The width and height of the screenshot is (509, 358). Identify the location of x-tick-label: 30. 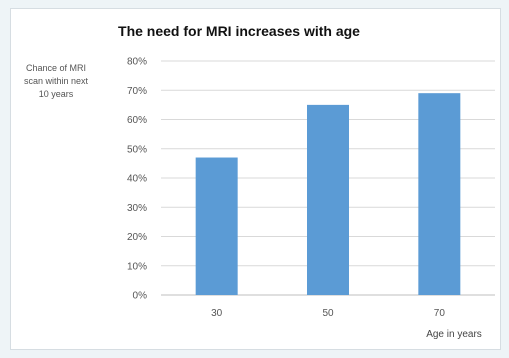
(217, 313).